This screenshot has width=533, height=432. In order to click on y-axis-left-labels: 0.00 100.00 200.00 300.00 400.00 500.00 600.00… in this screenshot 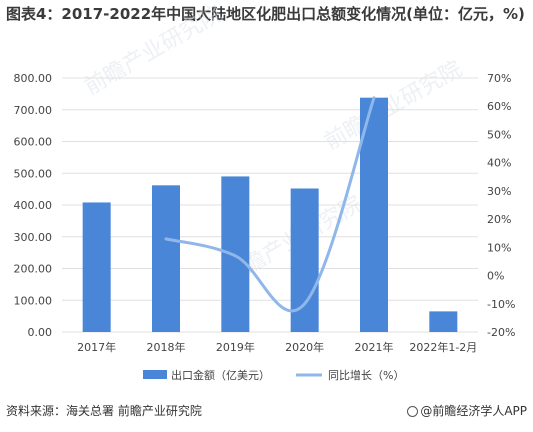, I will do `click(33, 205)`.